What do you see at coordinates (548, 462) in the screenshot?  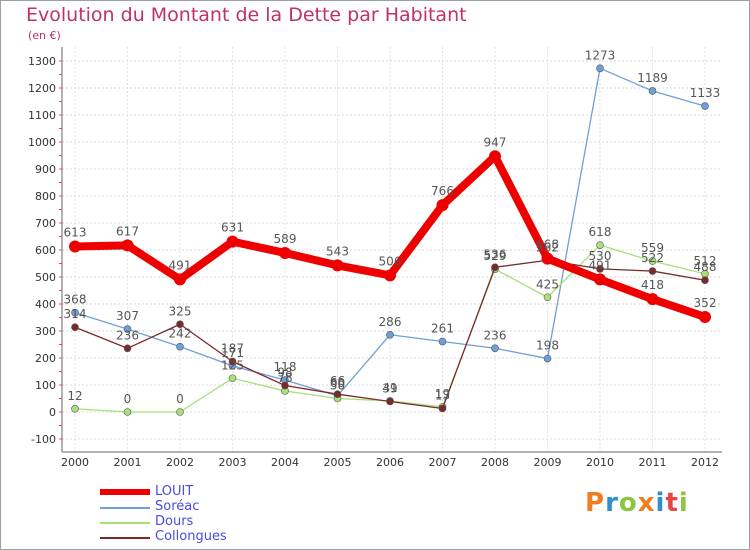 I see `x-tick-label: 2009` at bounding box center [548, 462].